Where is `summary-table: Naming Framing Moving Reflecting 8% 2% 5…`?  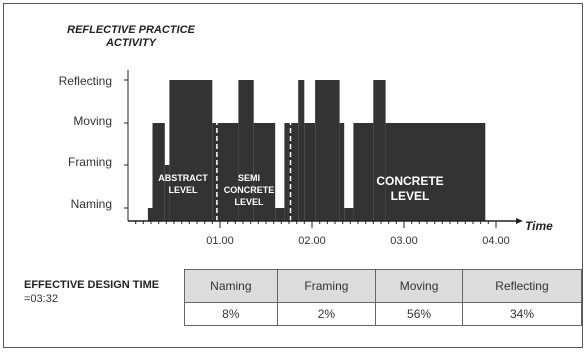
summary-table: Naming Framing Moving Reflecting 8% 2% 5… is located at coordinates (383, 297).